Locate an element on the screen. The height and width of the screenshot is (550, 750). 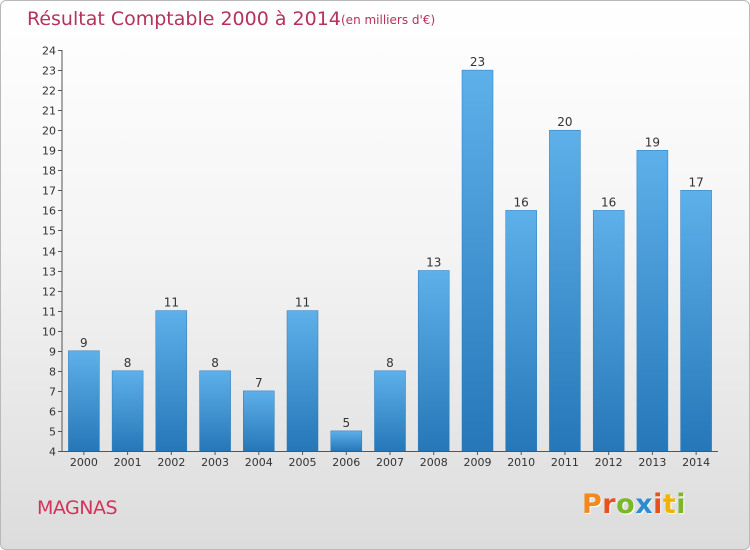
x-tick-label-2000: 2000 is located at coordinates (84, 462).